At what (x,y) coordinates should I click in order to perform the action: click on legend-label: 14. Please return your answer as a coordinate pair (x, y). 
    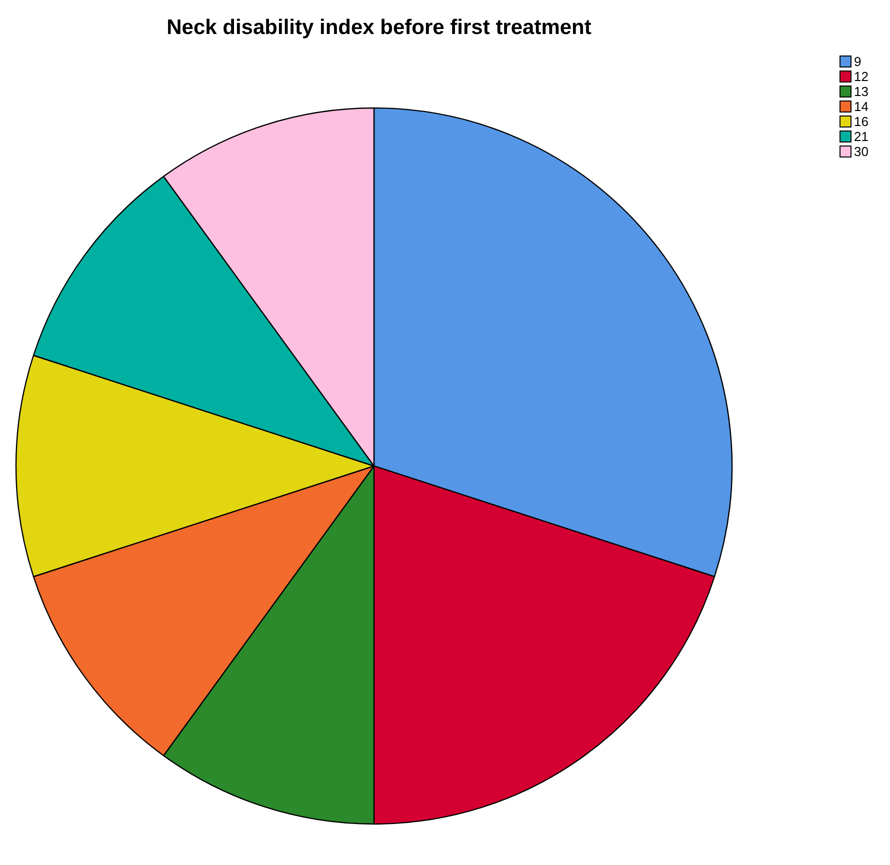
    Looking at the image, I should click on (861, 106).